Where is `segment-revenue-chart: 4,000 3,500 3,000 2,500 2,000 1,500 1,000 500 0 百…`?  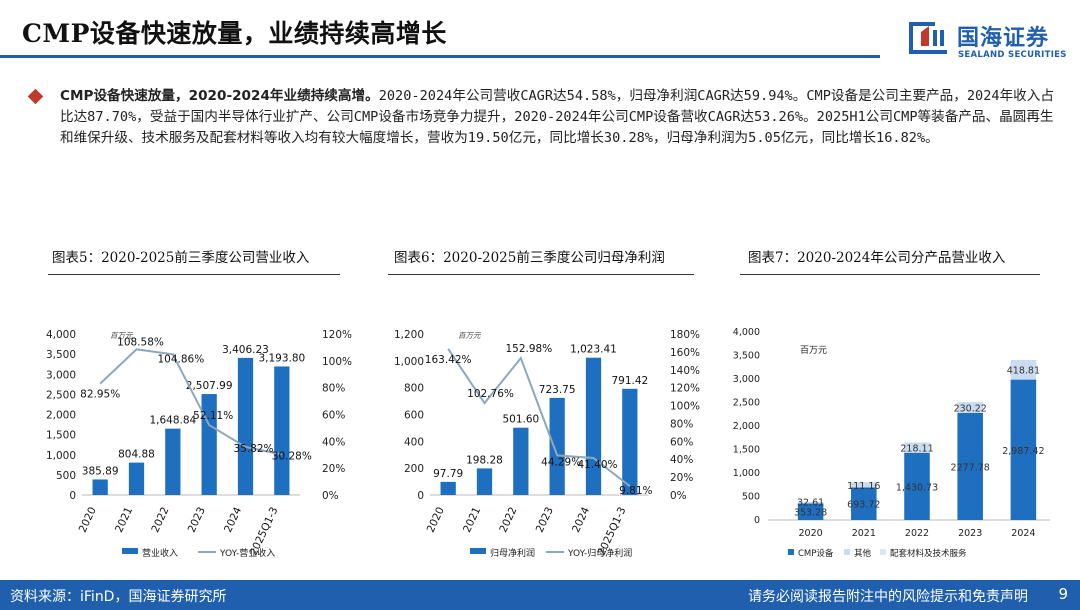
segment-revenue-chart: 4,000 3,500 3,000 2,500 2,000 1,500 1,000 500 0 百… is located at coordinates (891, 443).